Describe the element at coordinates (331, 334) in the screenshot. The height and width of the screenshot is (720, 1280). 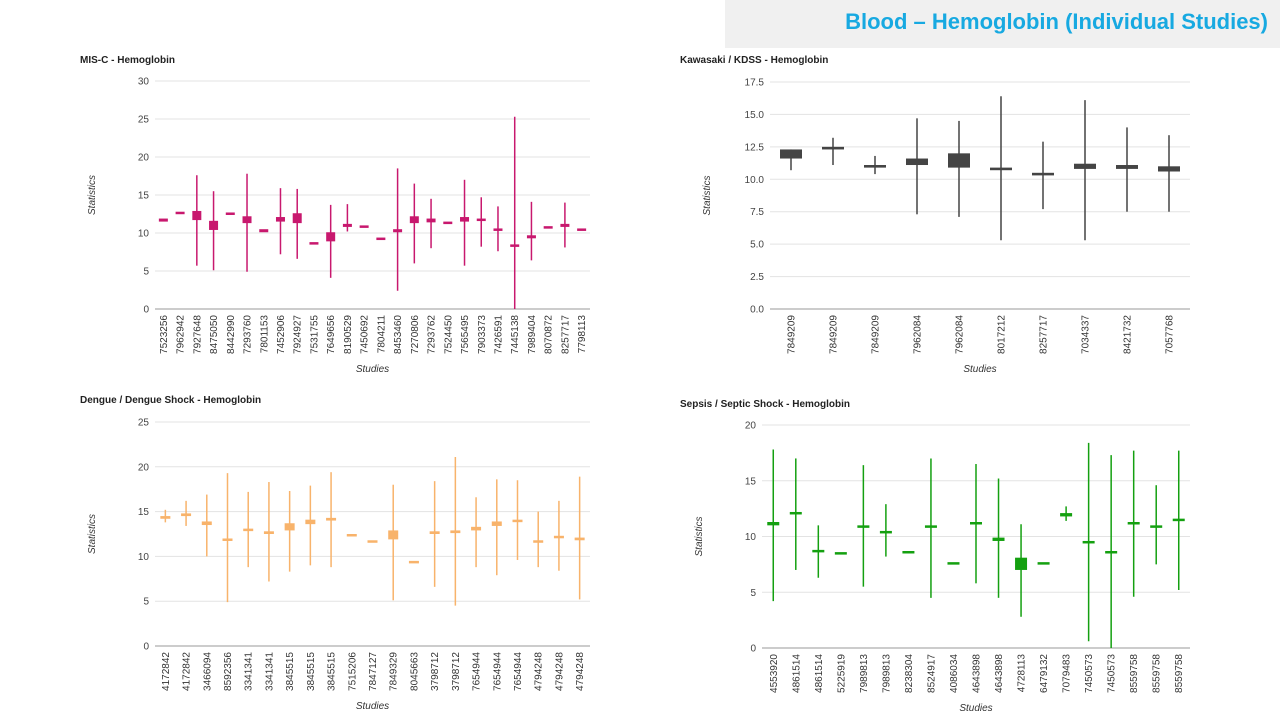
I see `x-tick-label: 7649656` at that location.